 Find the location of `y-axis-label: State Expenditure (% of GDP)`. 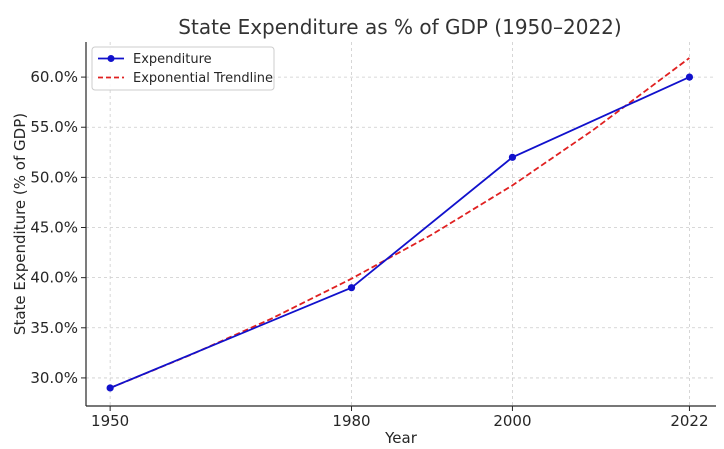

y-axis-label: State Expenditure (% of GDP) is located at coordinates (20, 224).